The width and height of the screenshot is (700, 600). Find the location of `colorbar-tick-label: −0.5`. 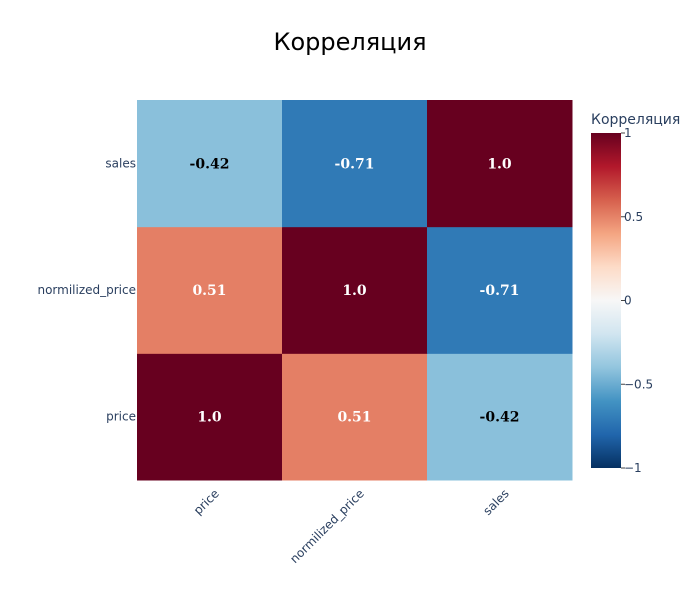

colorbar-tick-label: −0.5 is located at coordinates (638, 384).